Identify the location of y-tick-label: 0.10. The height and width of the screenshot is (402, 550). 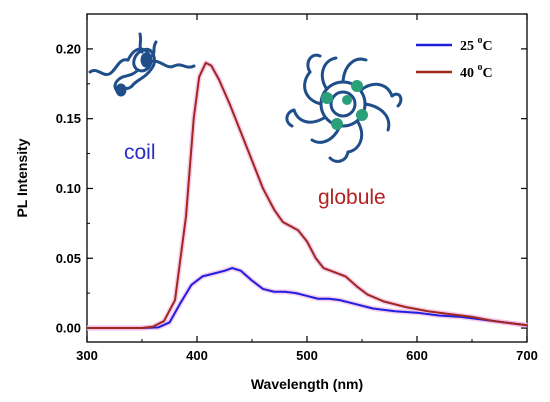
(68, 188).